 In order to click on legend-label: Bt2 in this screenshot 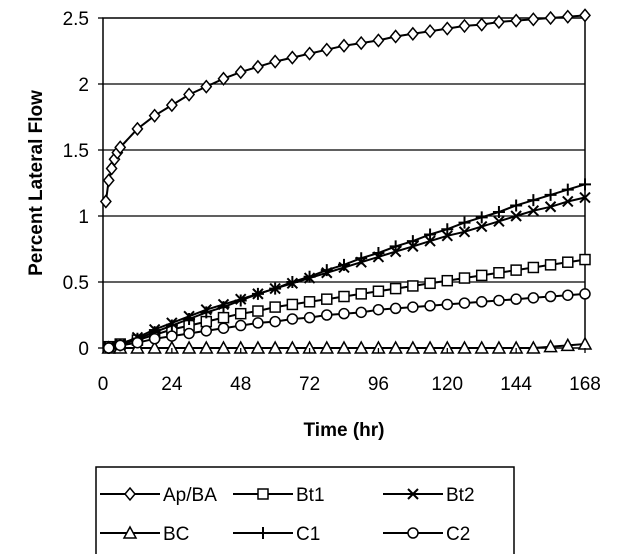, I will do `click(460, 495)`.